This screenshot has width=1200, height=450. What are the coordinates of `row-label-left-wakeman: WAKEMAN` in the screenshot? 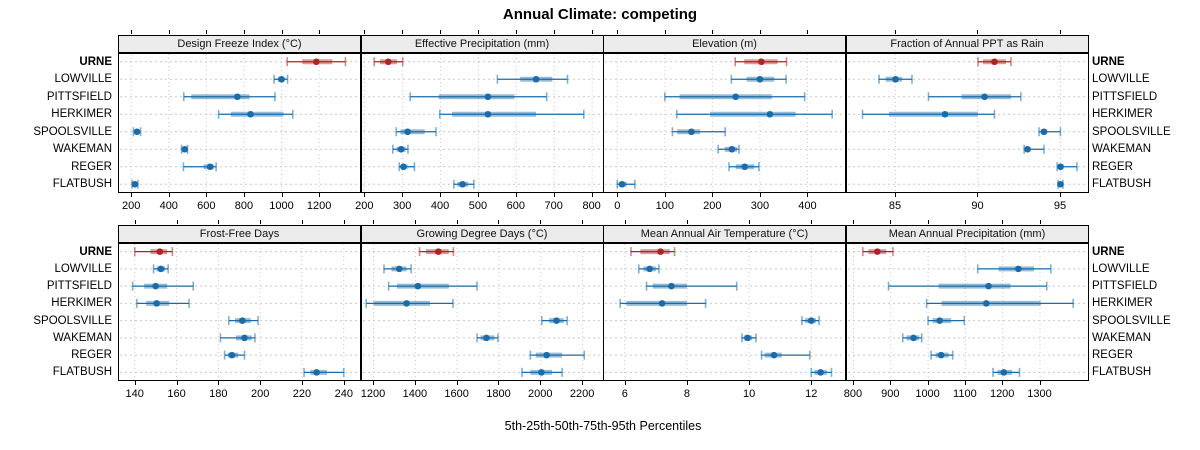 It's located at (82, 337).